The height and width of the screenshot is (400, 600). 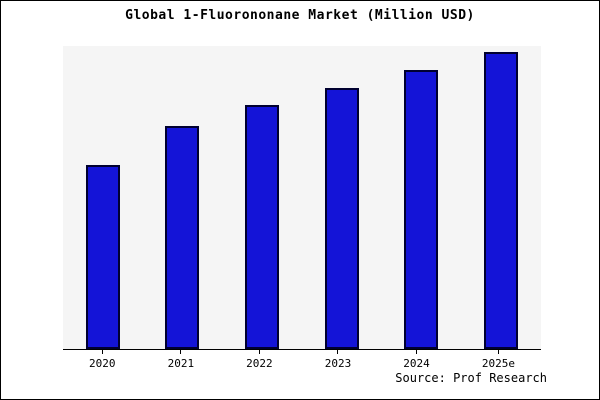 I want to click on x-axis-label-2023: 2023, so click(x=338, y=363).